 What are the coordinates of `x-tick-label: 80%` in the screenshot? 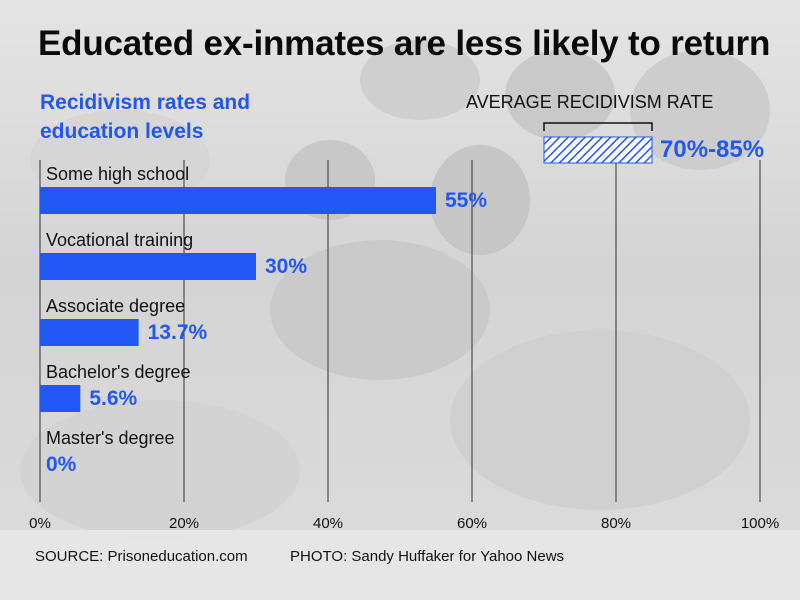 It's located at (616, 523).